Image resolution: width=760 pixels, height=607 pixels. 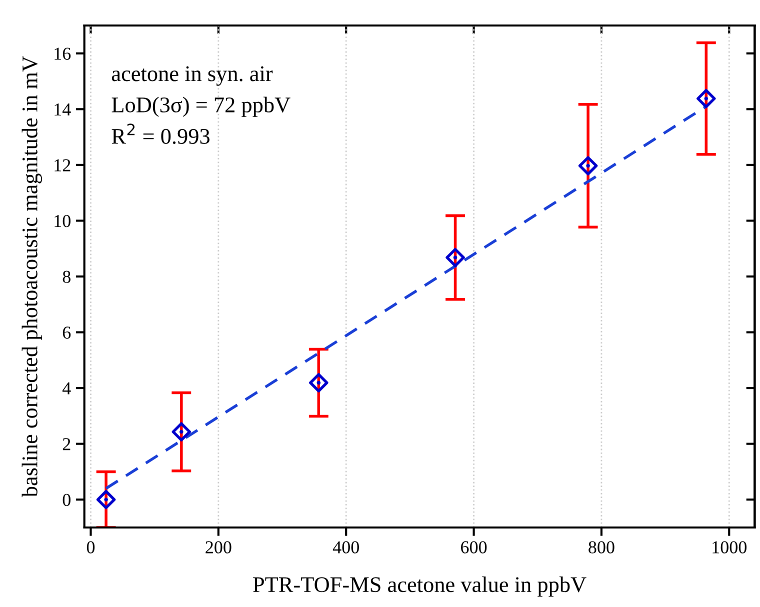 What do you see at coordinates (32, 277) in the screenshot?
I see `y-axis-title: basline corrected photoacoustic magnitude in mV` at bounding box center [32, 277].